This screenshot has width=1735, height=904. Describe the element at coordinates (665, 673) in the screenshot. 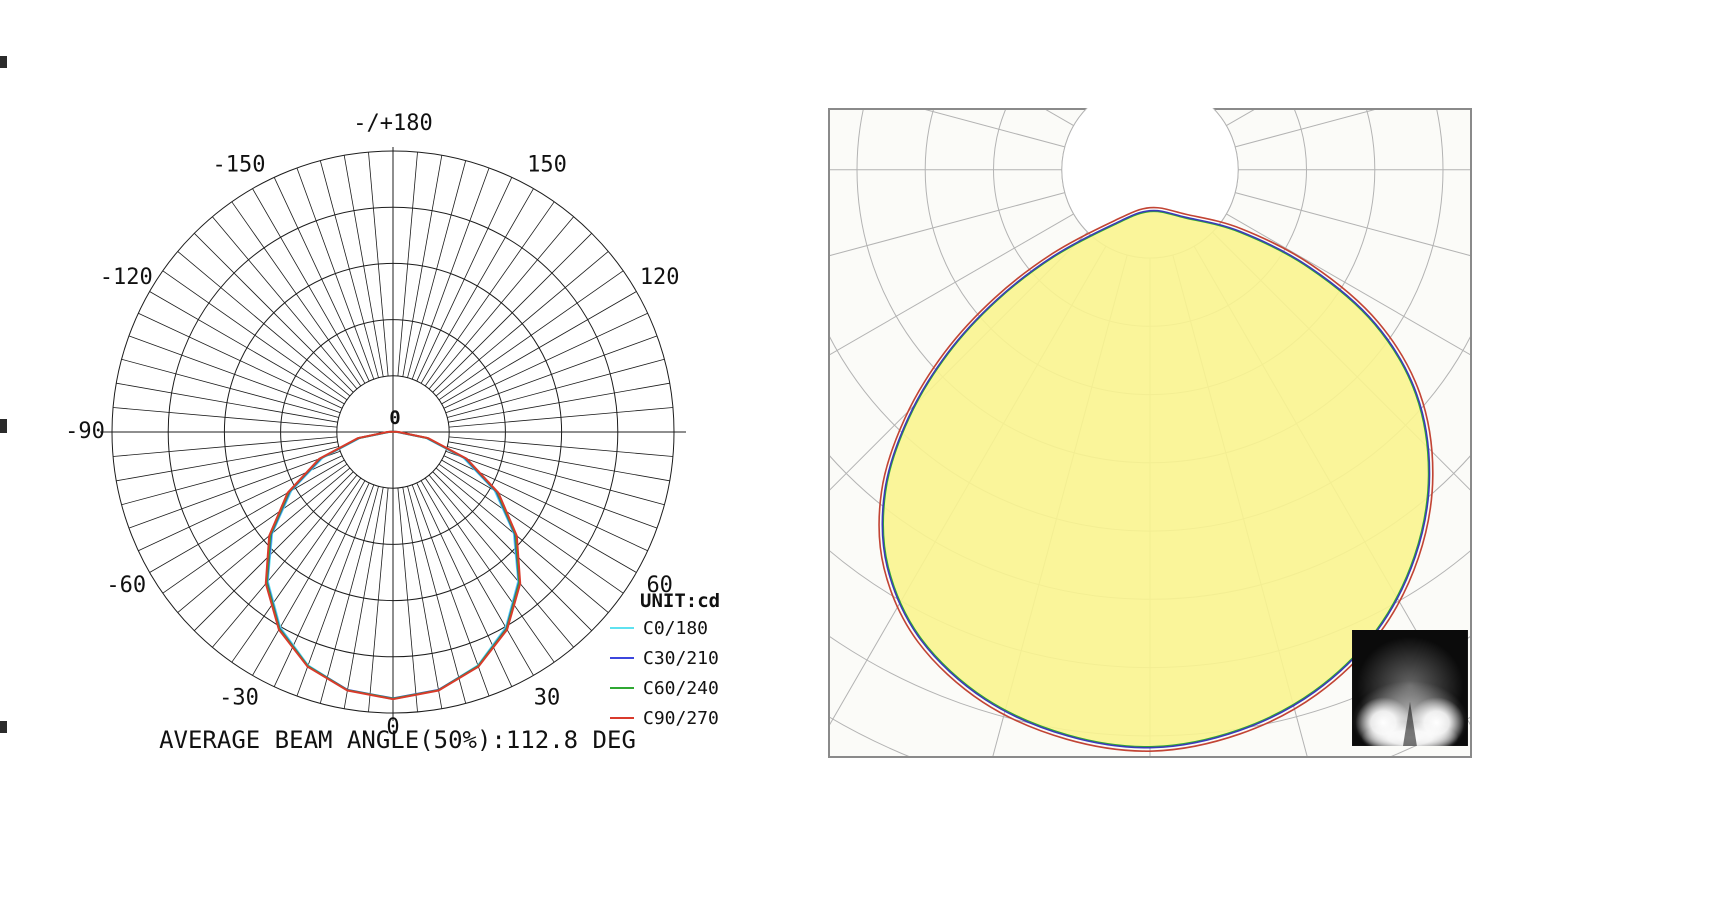

I see `legend-items: C0/180 C30/210 C60/240 C90/270` at that location.